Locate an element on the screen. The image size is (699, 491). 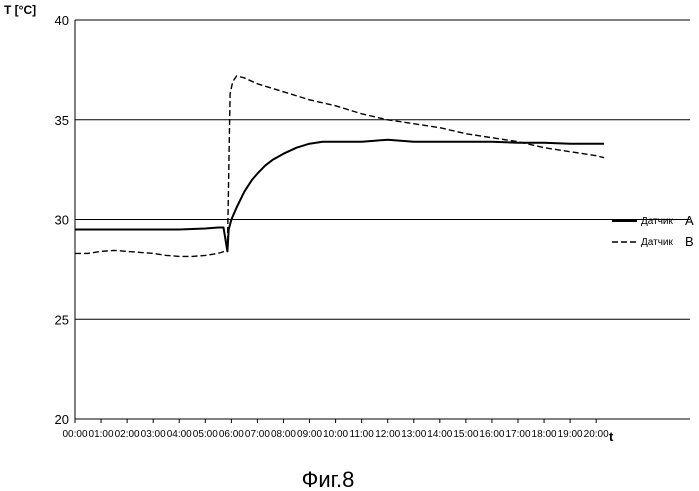
y-tick-label: 20 is located at coordinates (62, 419).